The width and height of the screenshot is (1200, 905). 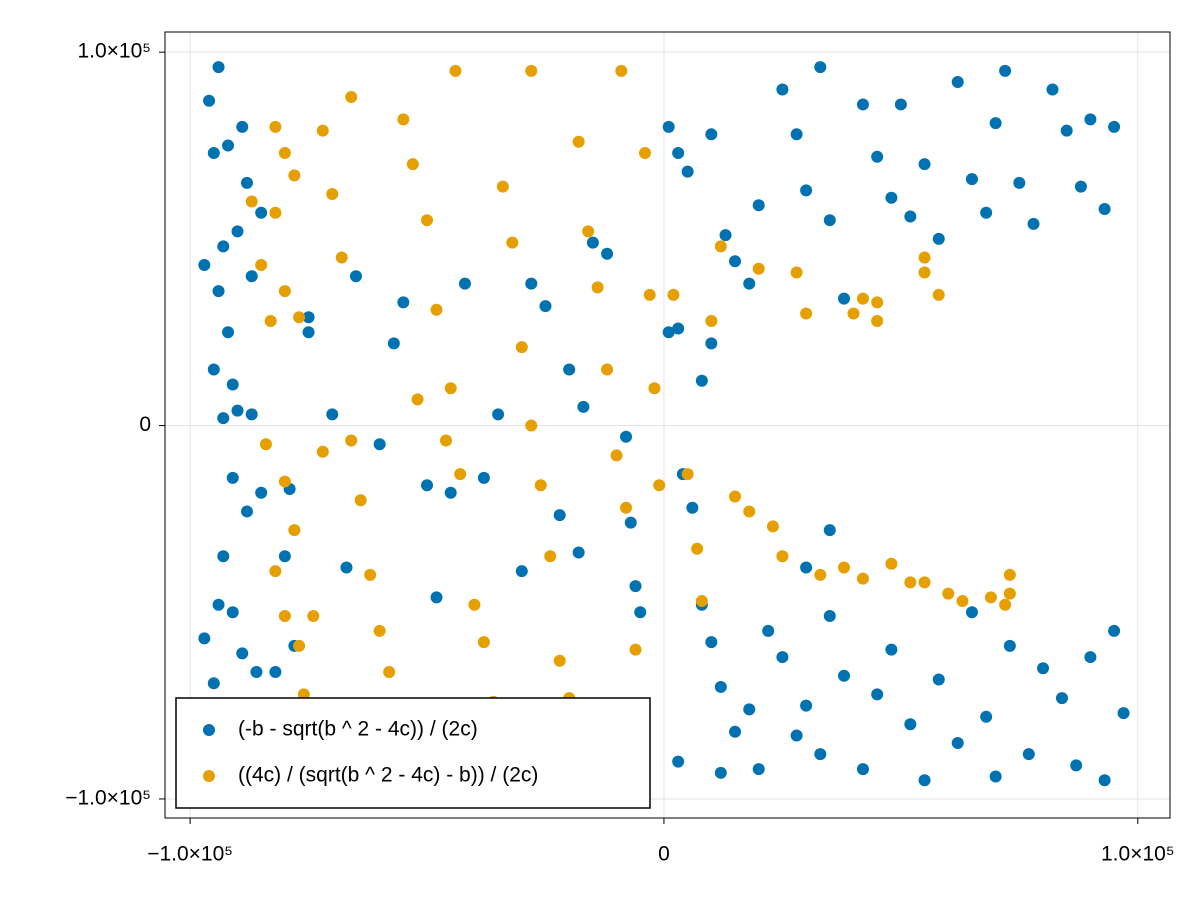 What do you see at coordinates (114, 51) in the screenshot?
I see `y-tick-label: 1.0×10⁵` at bounding box center [114, 51].